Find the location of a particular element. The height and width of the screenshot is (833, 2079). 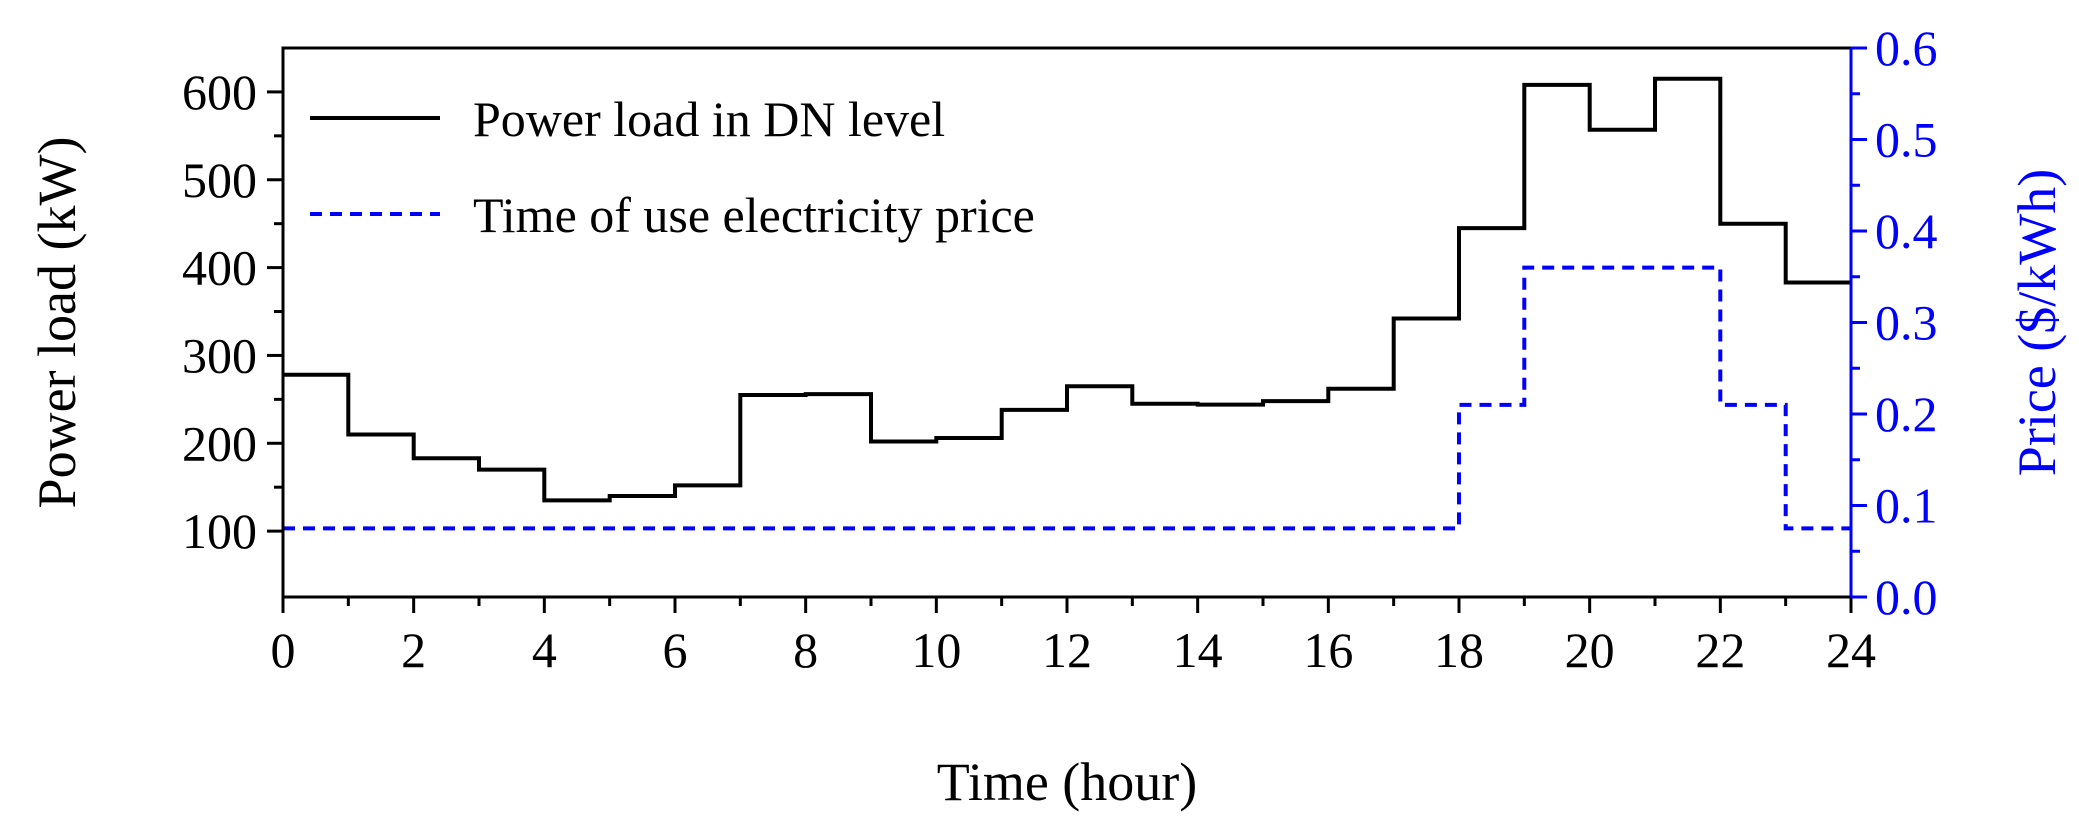

x-tick-label: 8 is located at coordinates (805, 650).